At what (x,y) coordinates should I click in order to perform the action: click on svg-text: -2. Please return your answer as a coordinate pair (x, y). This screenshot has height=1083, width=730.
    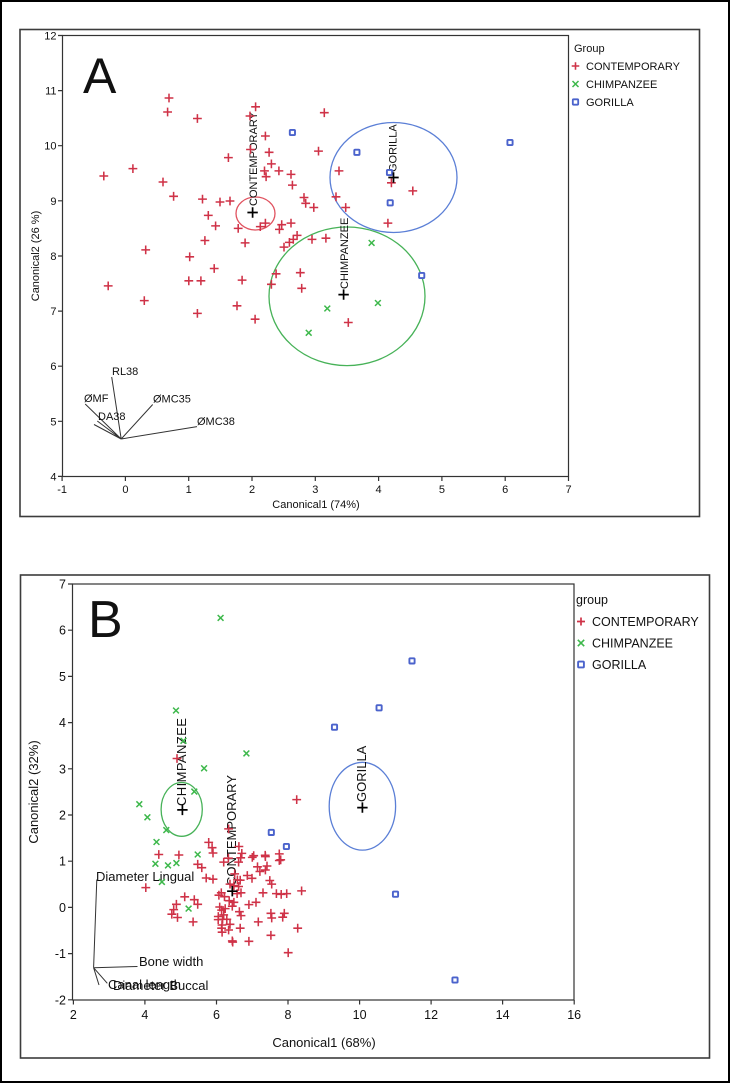
    Looking at the image, I should click on (60, 1000).